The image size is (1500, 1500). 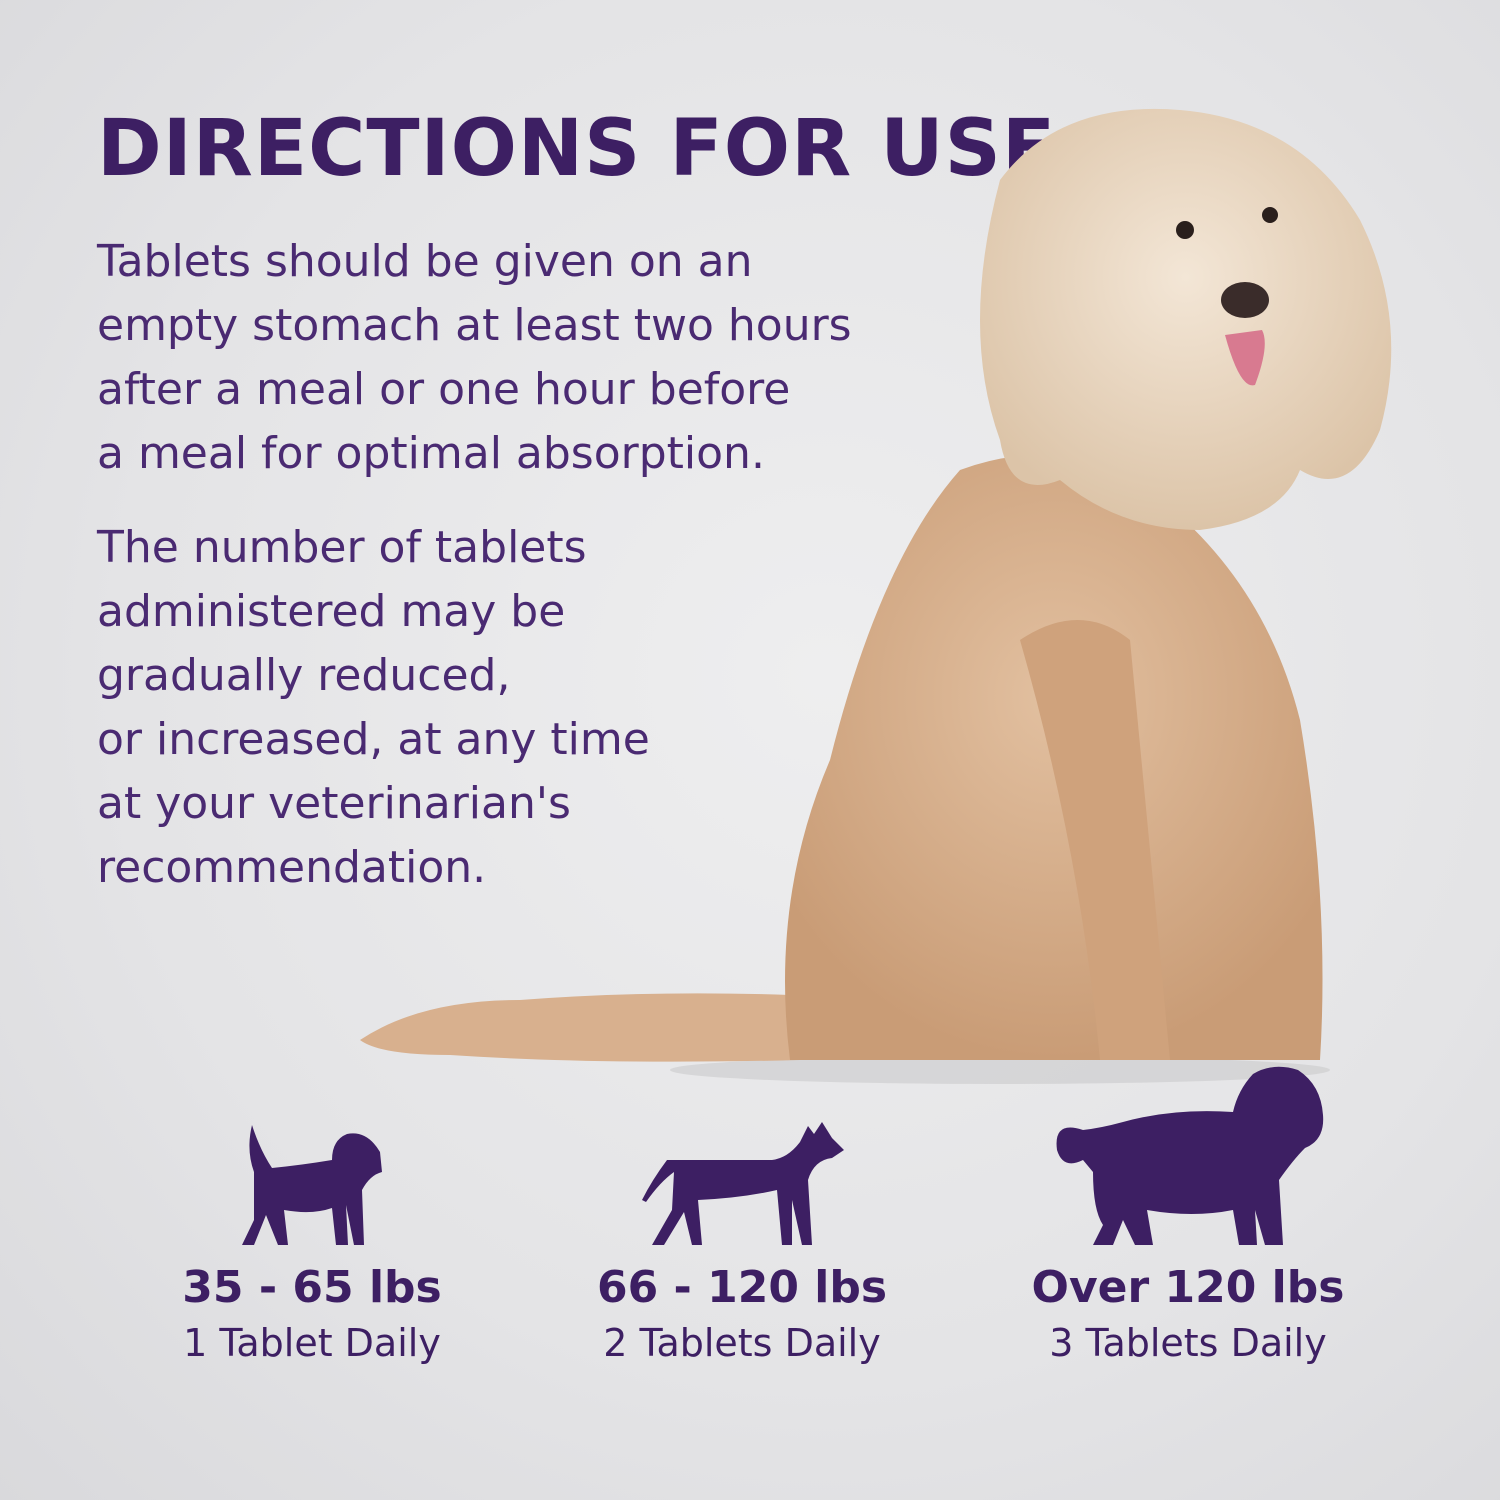 What do you see at coordinates (1188, 1287) in the screenshot?
I see `weight-range: Over 120 lbs` at bounding box center [1188, 1287].